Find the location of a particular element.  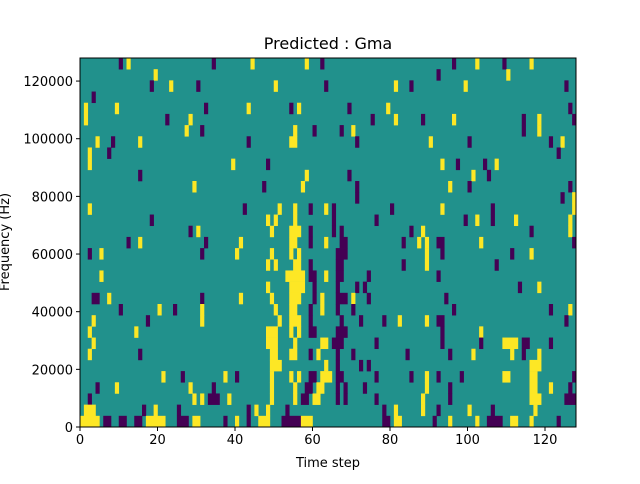

y-tick-label: 80000 is located at coordinates (52, 197).